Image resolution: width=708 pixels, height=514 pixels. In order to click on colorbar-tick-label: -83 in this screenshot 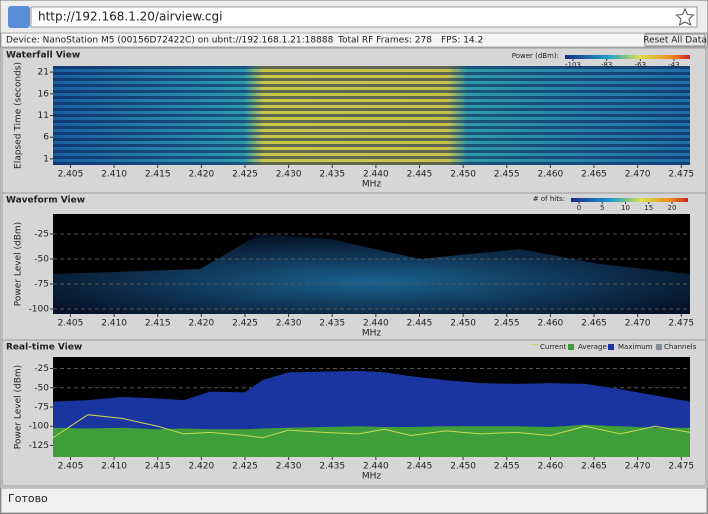, I will do `click(606, 65)`.